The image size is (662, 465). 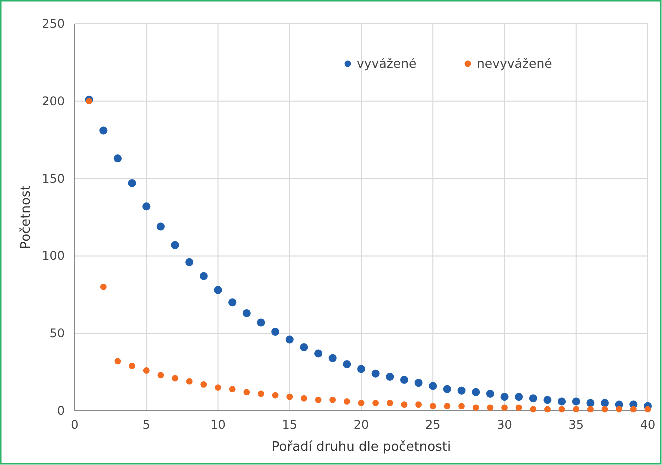 What do you see at coordinates (433, 425) in the screenshot?
I see `x-tick-label: 25` at bounding box center [433, 425].